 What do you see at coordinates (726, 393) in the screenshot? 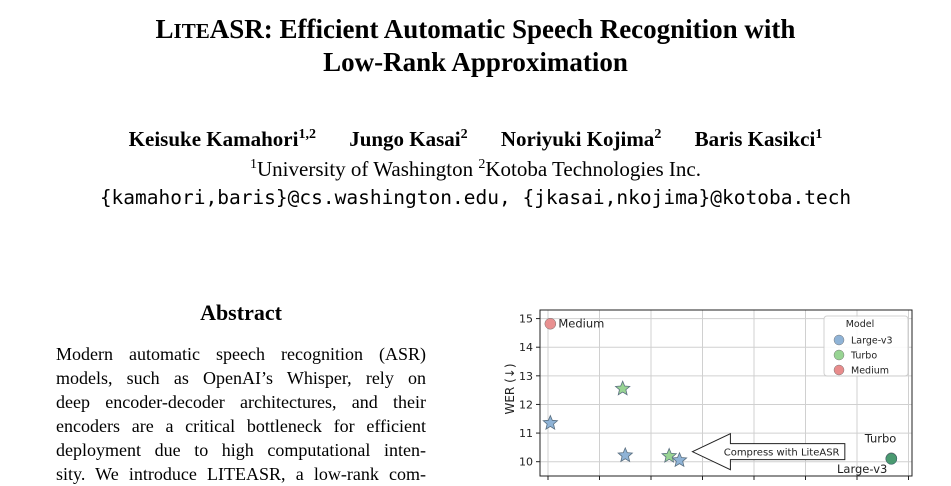
I see `plot-frame` at bounding box center [726, 393].